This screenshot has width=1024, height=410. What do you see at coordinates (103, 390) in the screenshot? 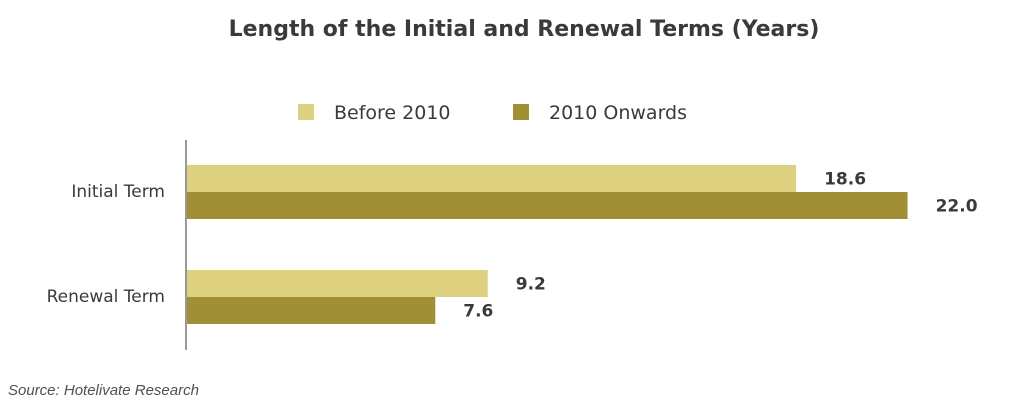
I see `source-note: Source: Hotelivate Research` at bounding box center [103, 390].